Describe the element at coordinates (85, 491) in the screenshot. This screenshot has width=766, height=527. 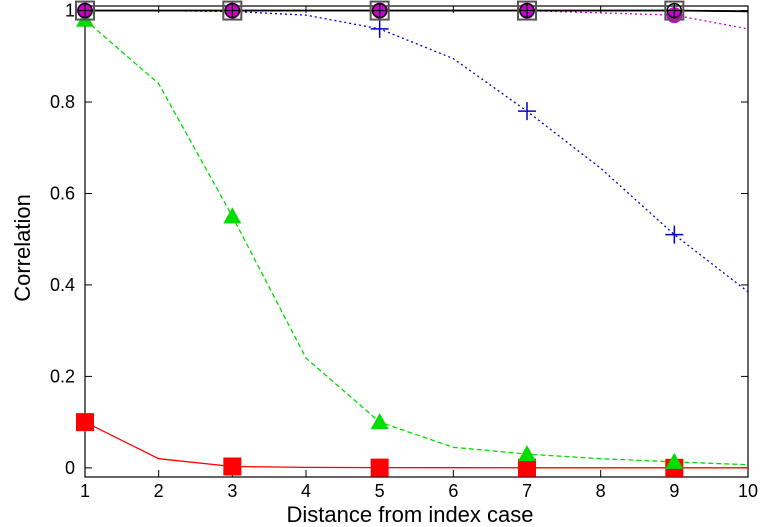
I see `x-tick-label: 1` at that location.